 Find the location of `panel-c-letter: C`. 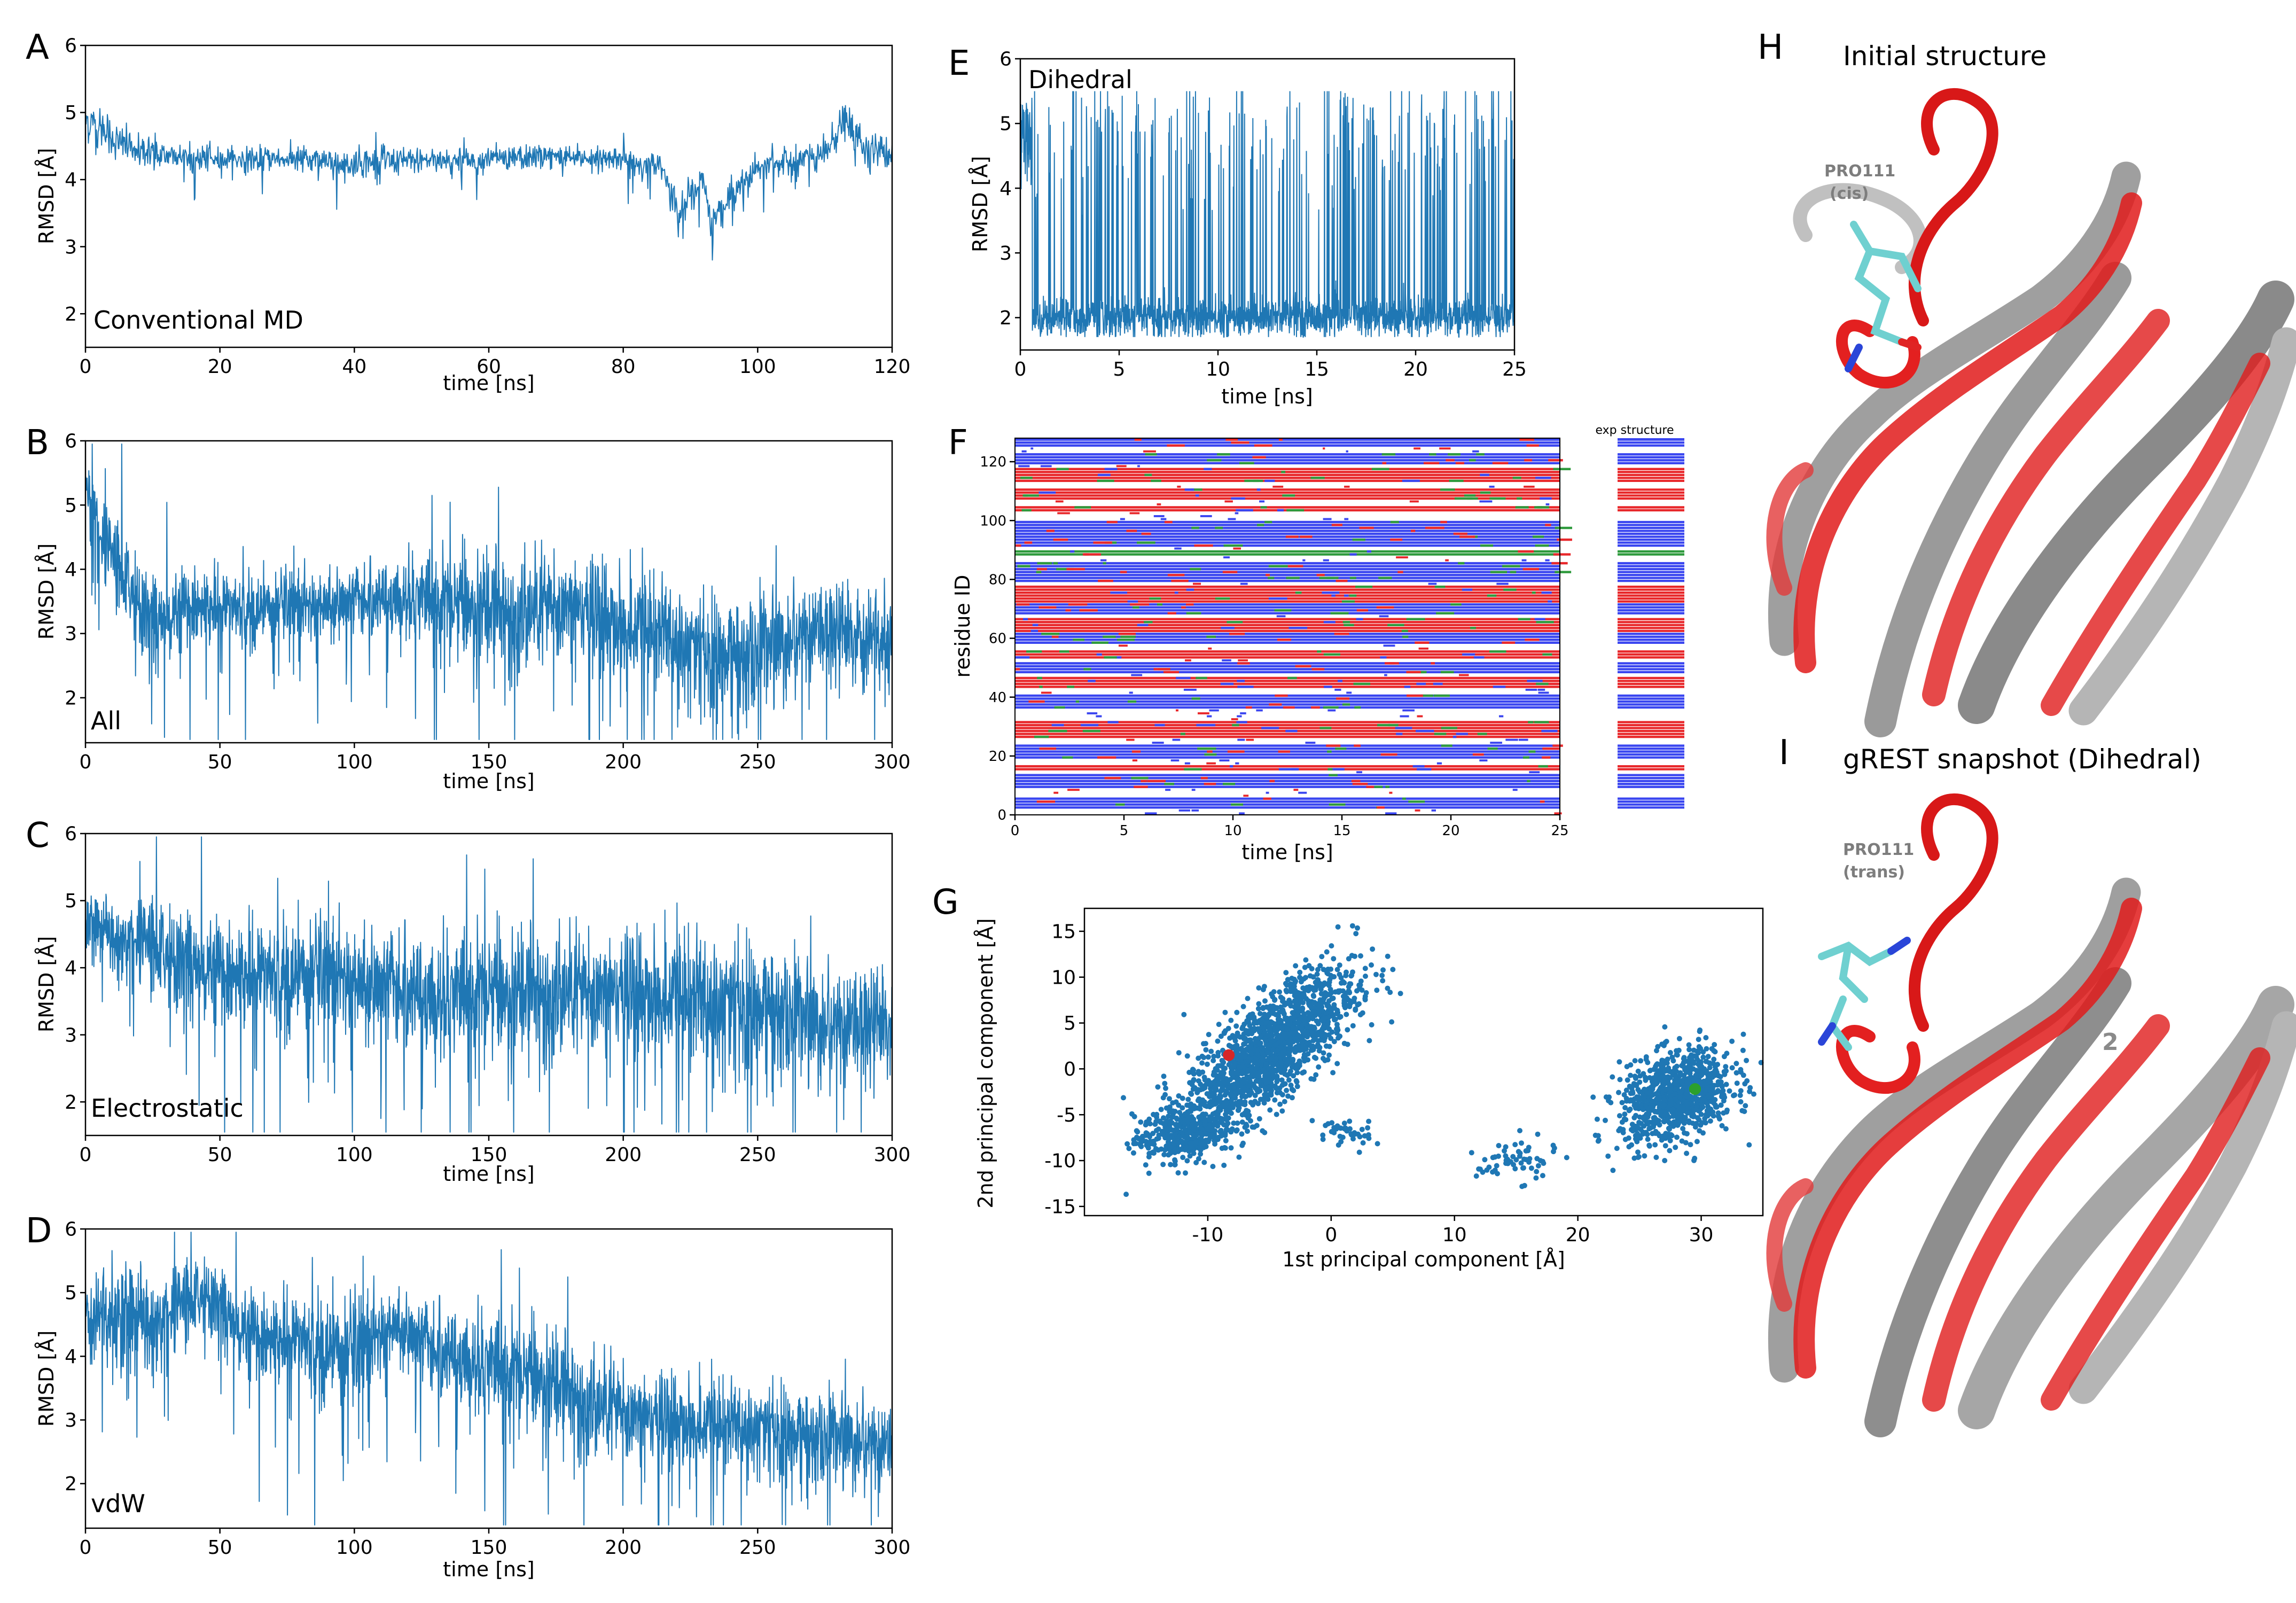

panel-c-letter: C is located at coordinates (38, 835).